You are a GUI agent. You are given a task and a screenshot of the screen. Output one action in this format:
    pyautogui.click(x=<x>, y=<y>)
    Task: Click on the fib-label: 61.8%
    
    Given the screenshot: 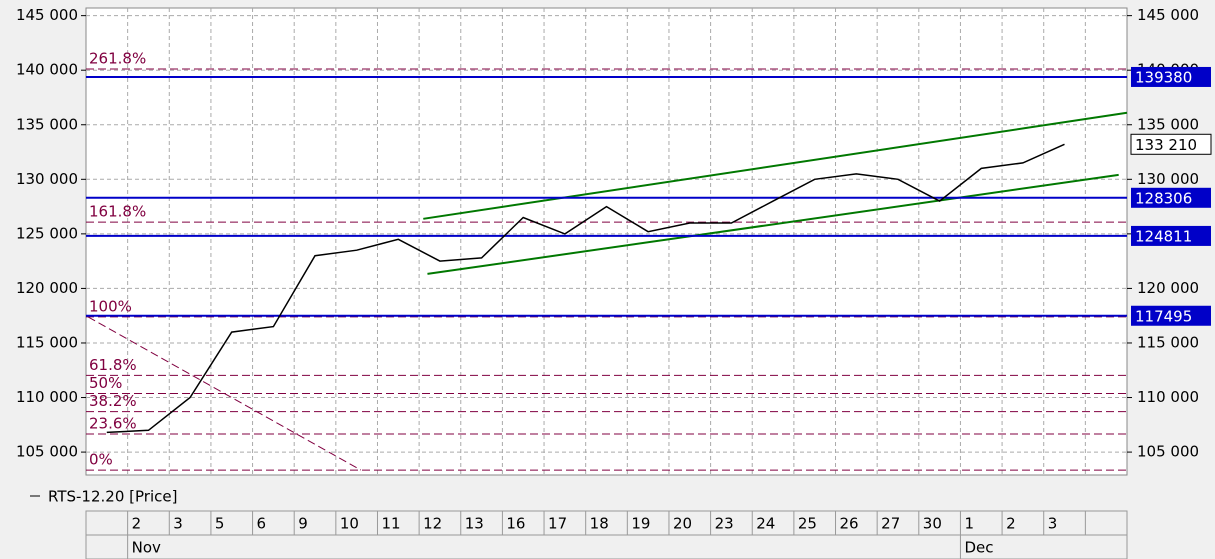 What is the action you would take?
    pyautogui.click(x=113, y=365)
    